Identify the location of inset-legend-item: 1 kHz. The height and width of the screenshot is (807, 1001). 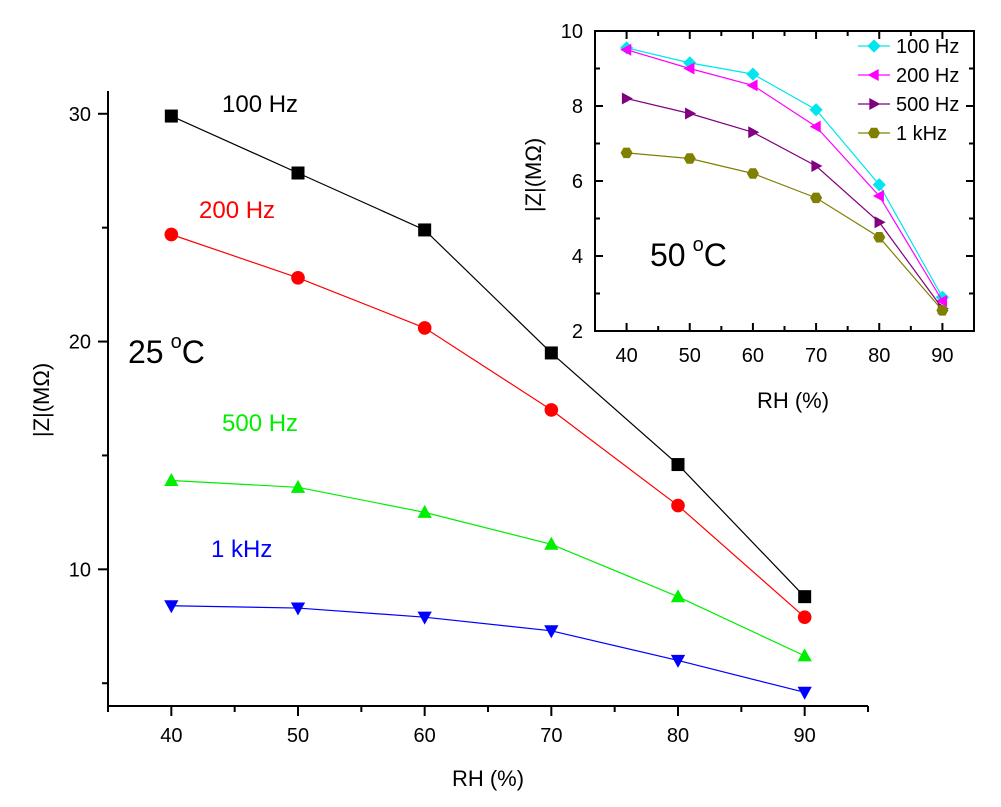
(902, 134).